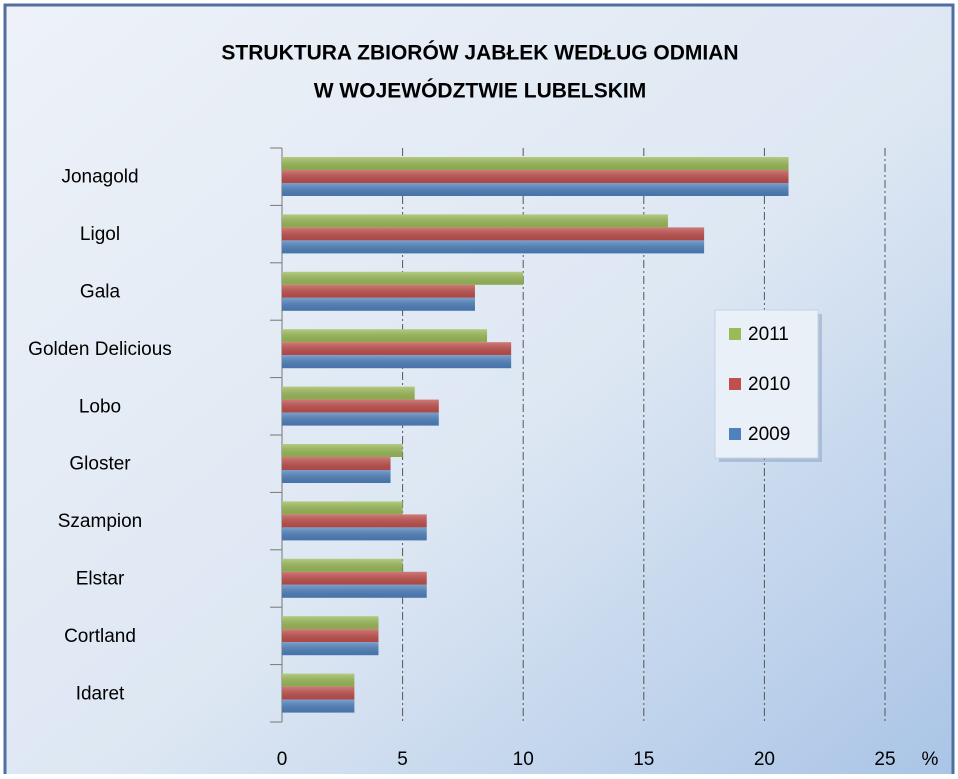 This screenshot has height=779, width=958. What do you see at coordinates (480, 91) in the screenshot?
I see `chart-title: W WOJEWÓDZTWIE LUBELSKIM` at bounding box center [480, 91].